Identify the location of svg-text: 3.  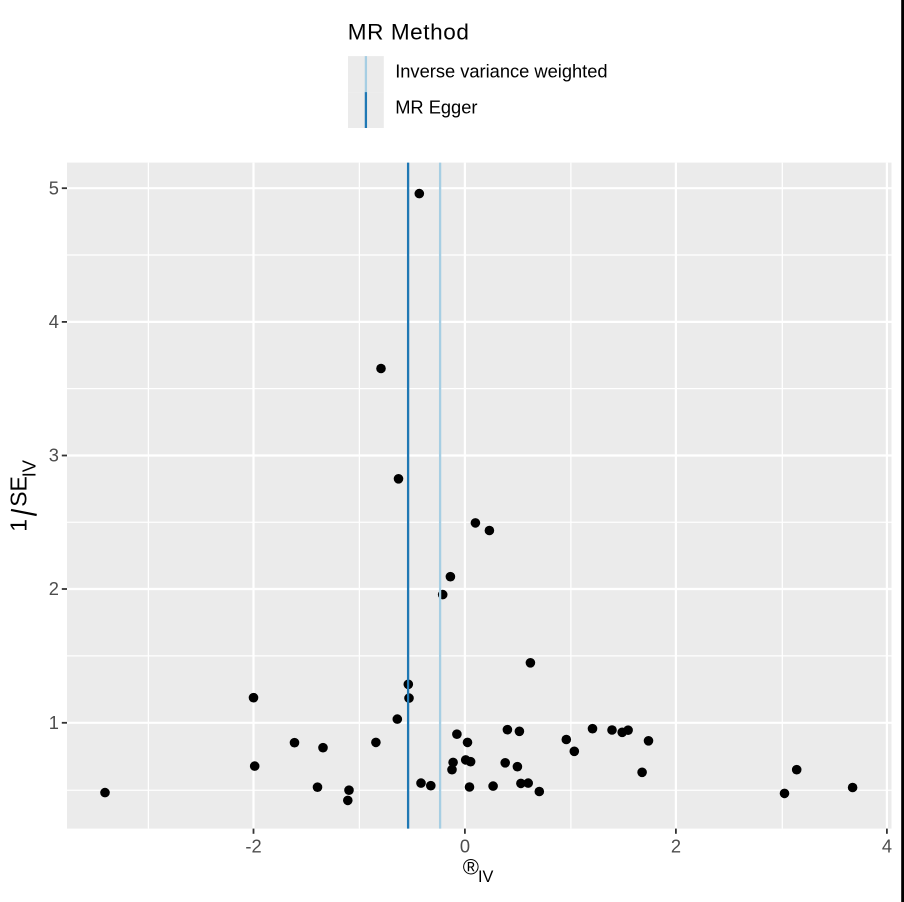
(54, 455).